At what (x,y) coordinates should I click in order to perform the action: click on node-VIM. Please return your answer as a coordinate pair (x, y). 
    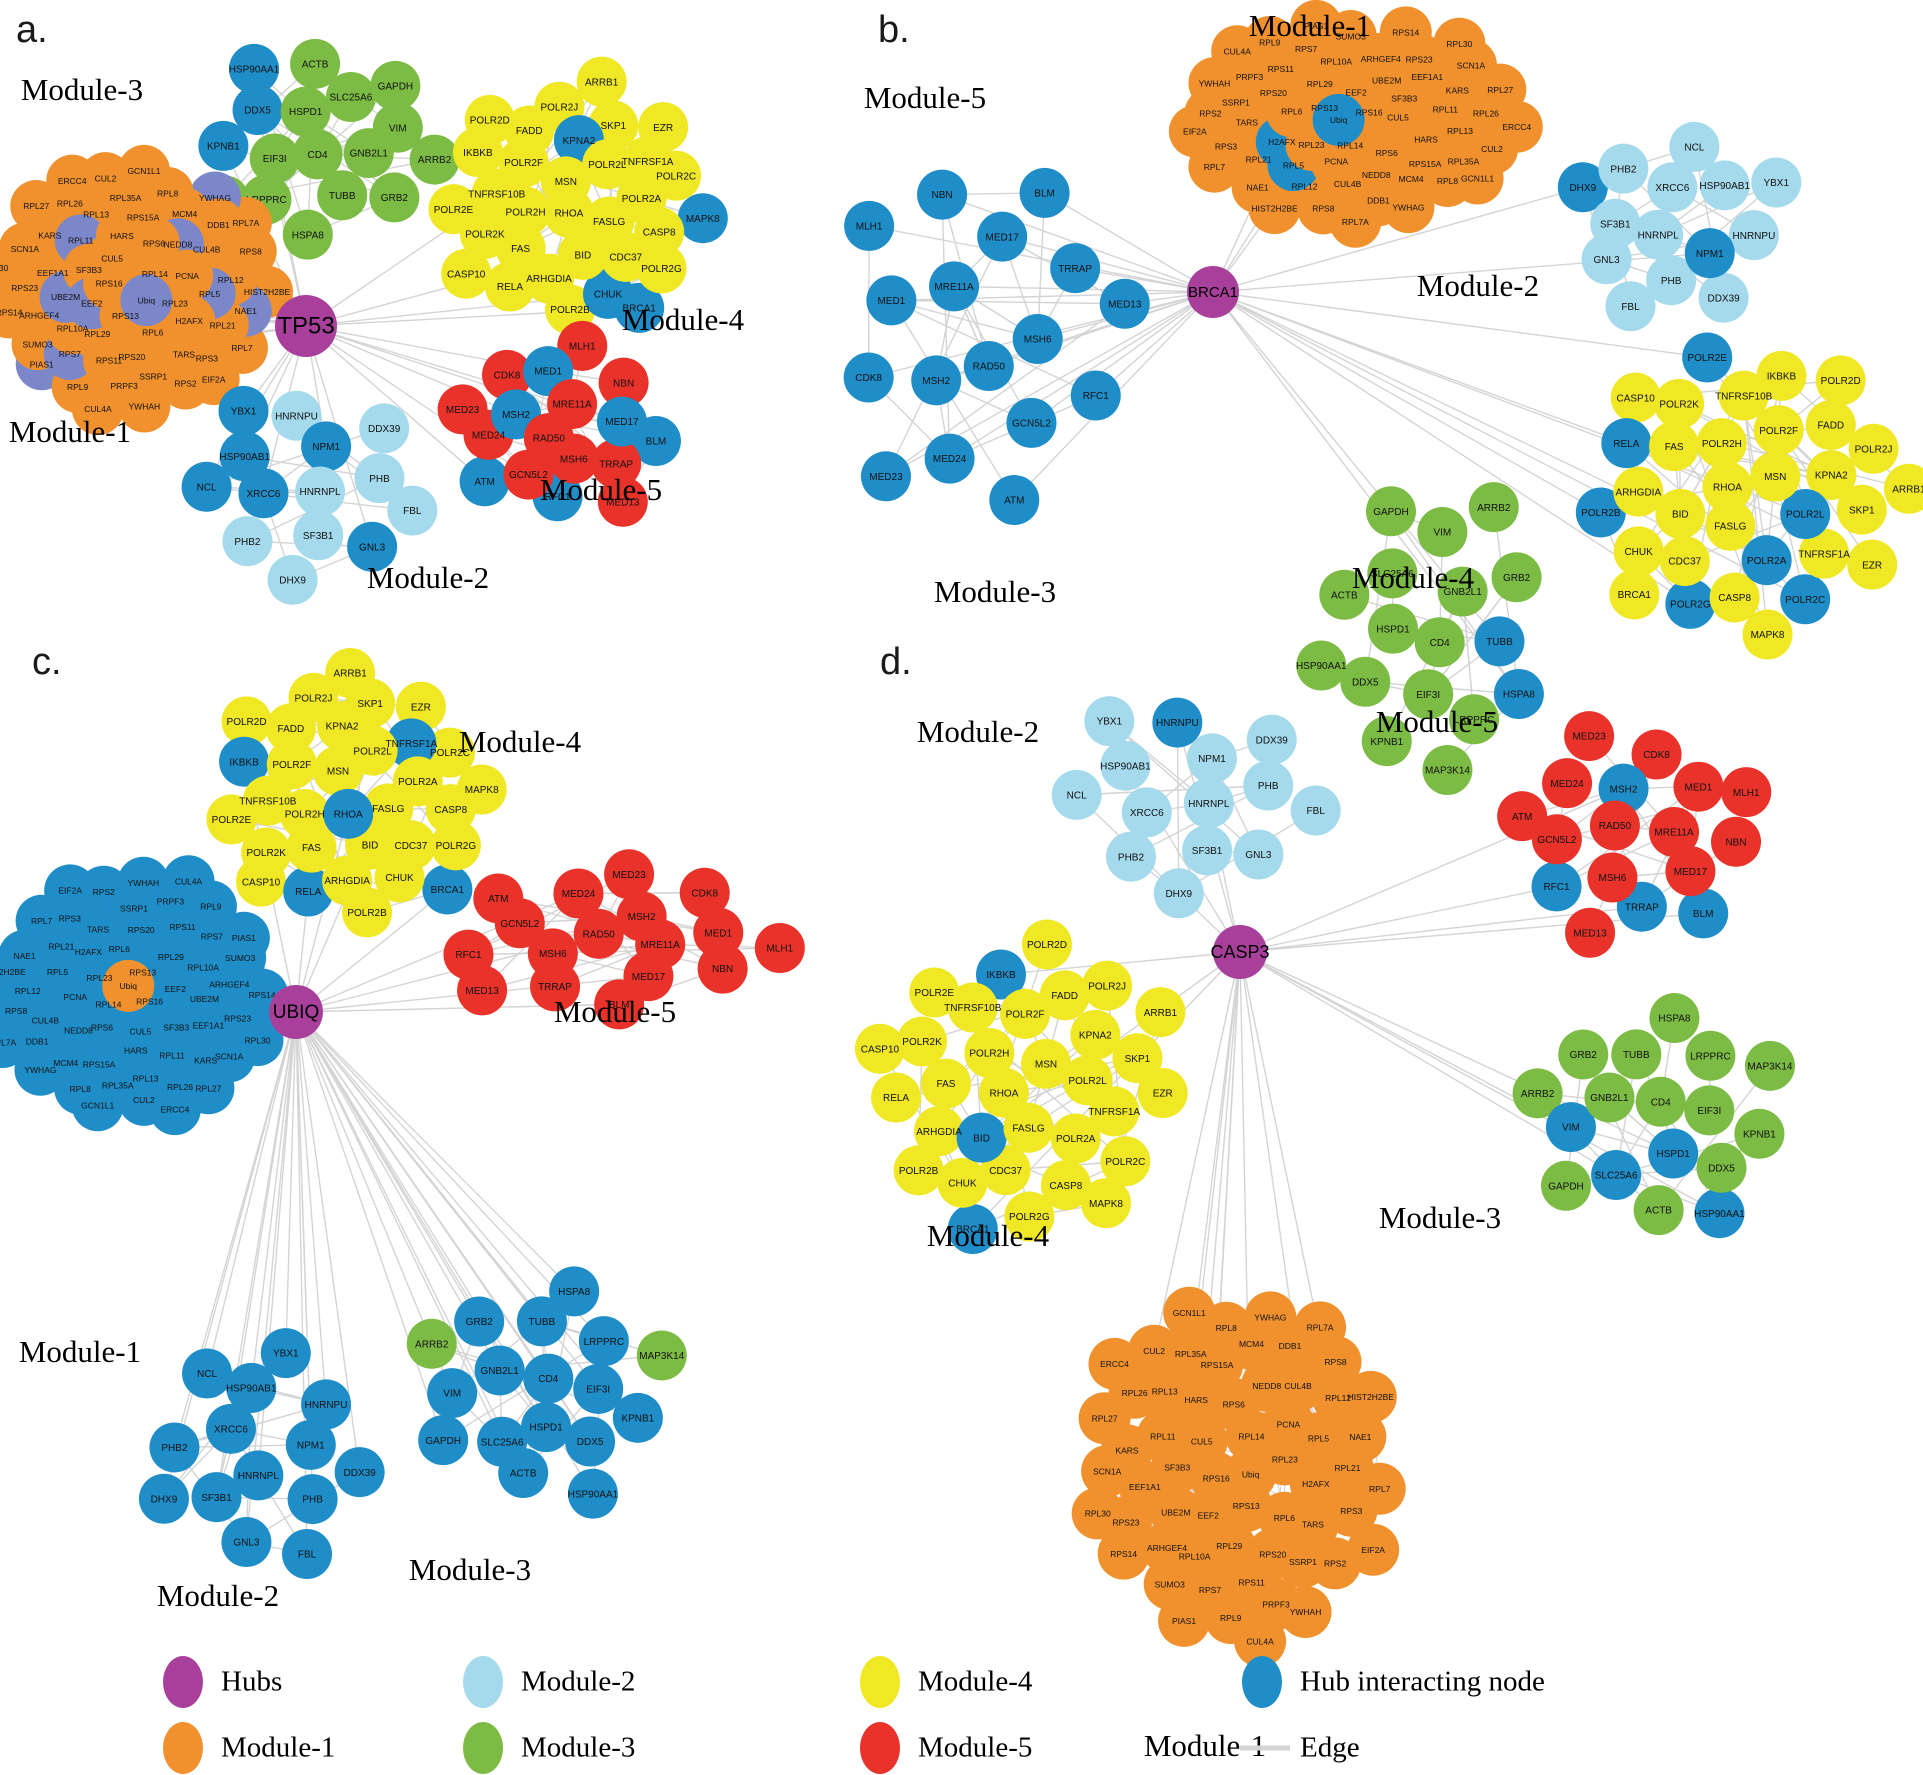
    Looking at the image, I should click on (1442, 531).